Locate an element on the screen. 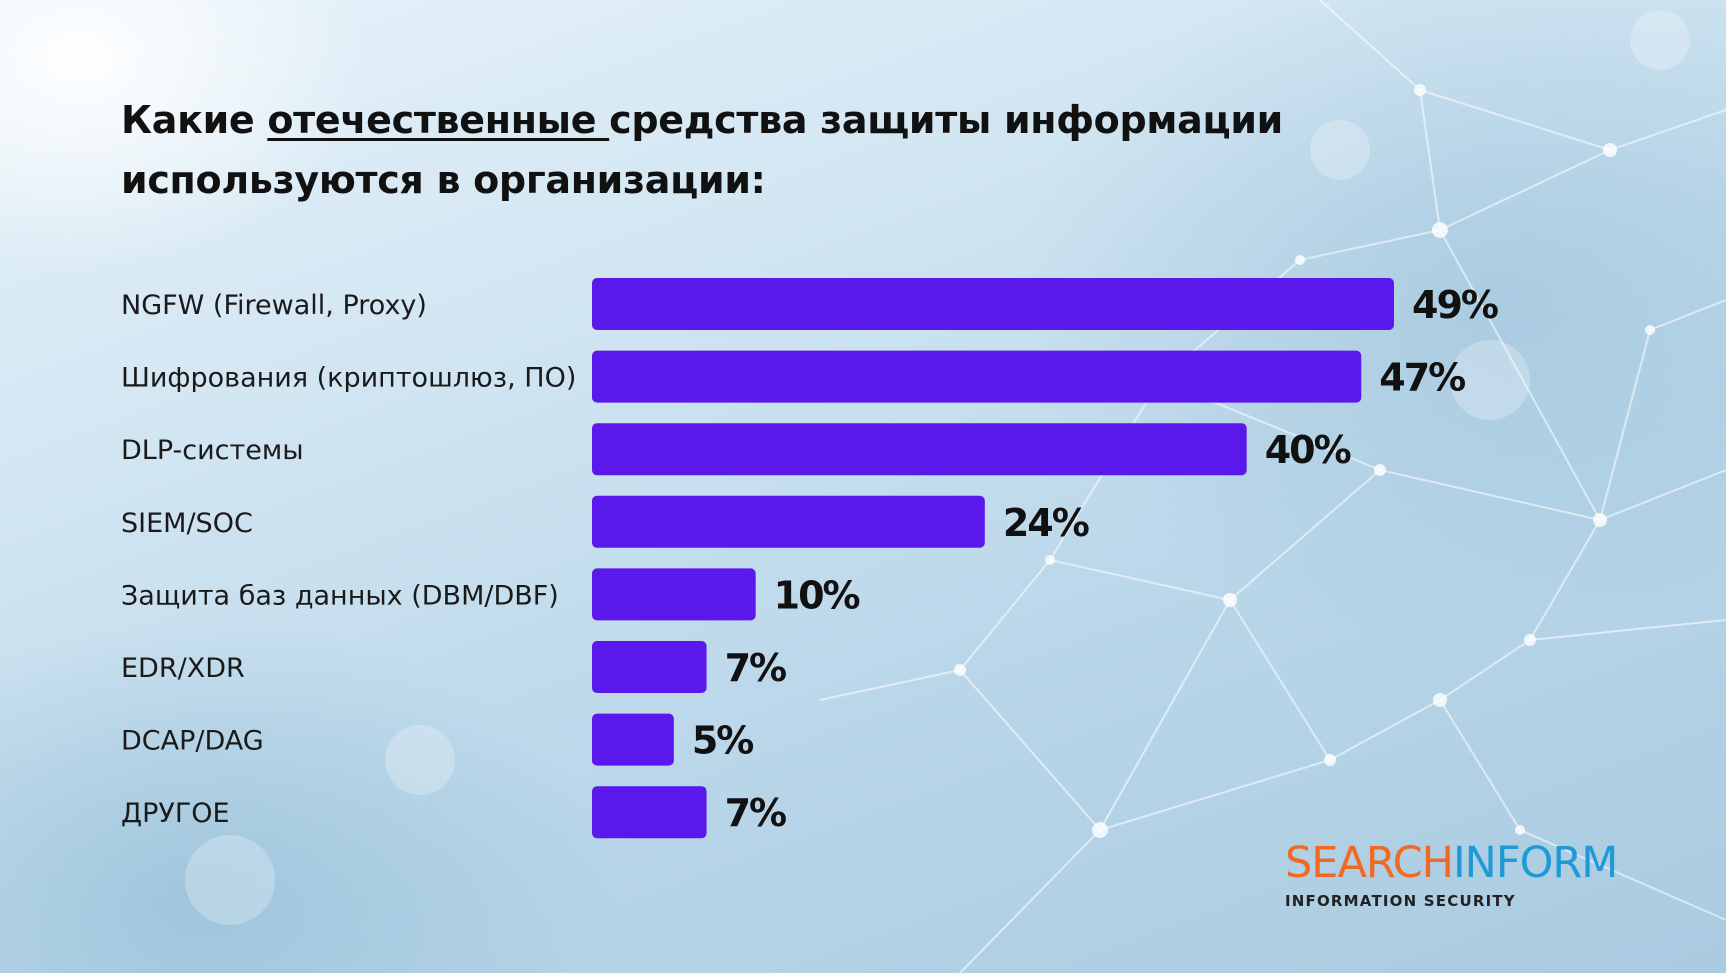 The width and height of the screenshot is (1726, 973). logo-wordmark: SEARCHINFORM is located at coordinates (1485, 863).